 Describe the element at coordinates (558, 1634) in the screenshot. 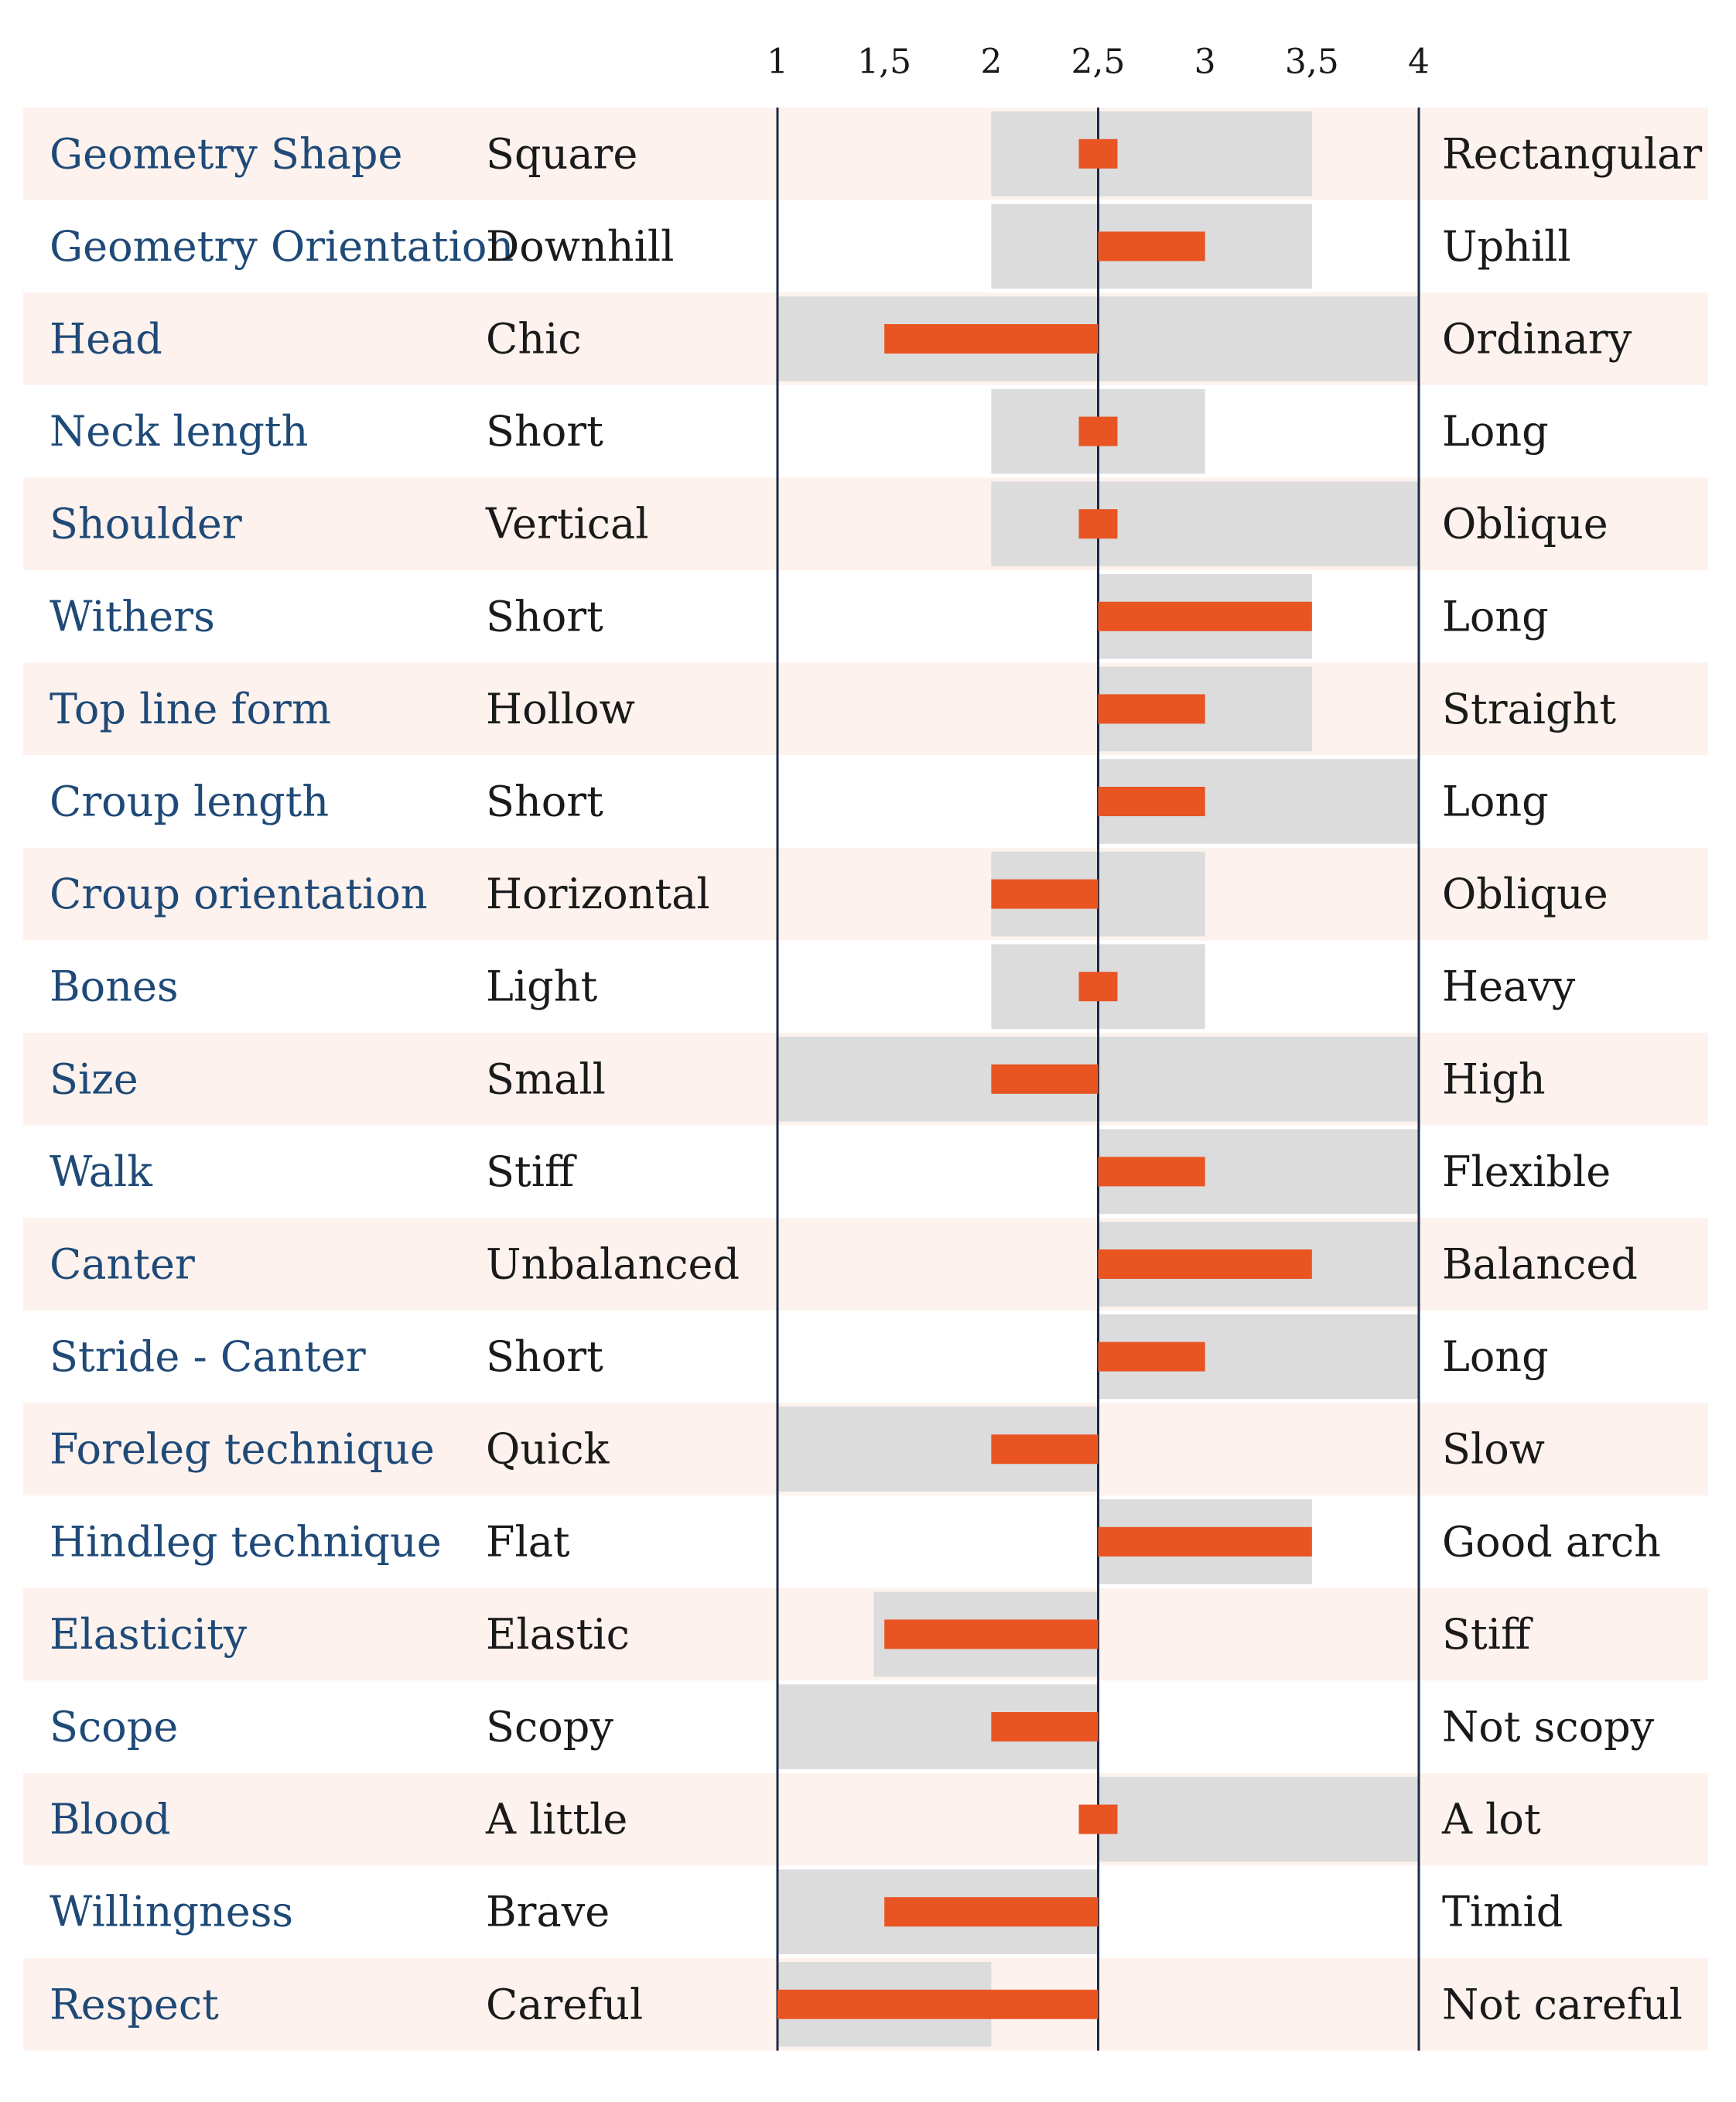

I see `left-label: Elastic` at that location.